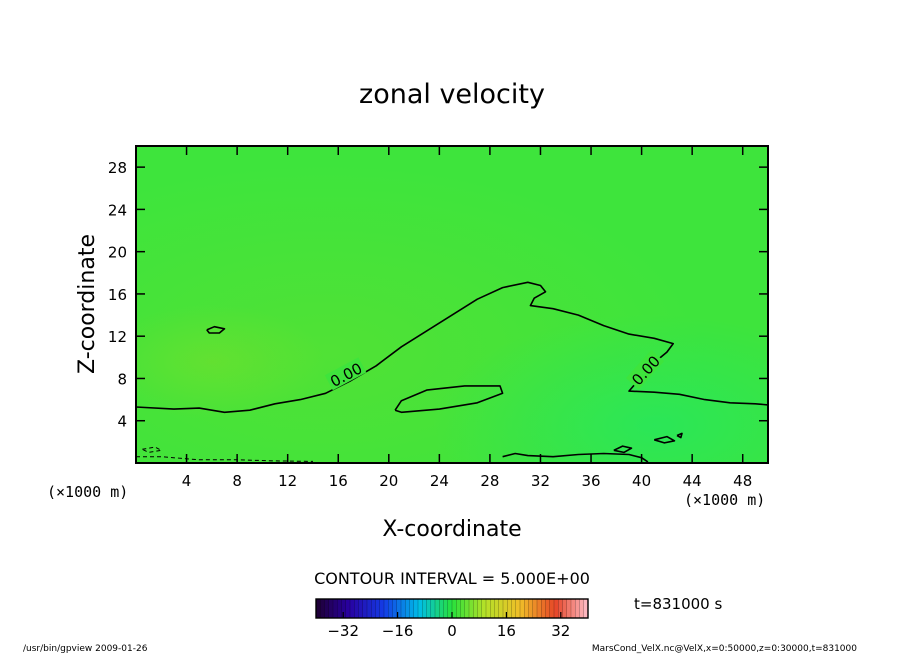 The width and height of the screenshot is (904, 654). Describe the element at coordinates (452, 578) in the screenshot. I see `contour-interval-text: CONTOUR INTERVAL = 5.000E+00` at that location.